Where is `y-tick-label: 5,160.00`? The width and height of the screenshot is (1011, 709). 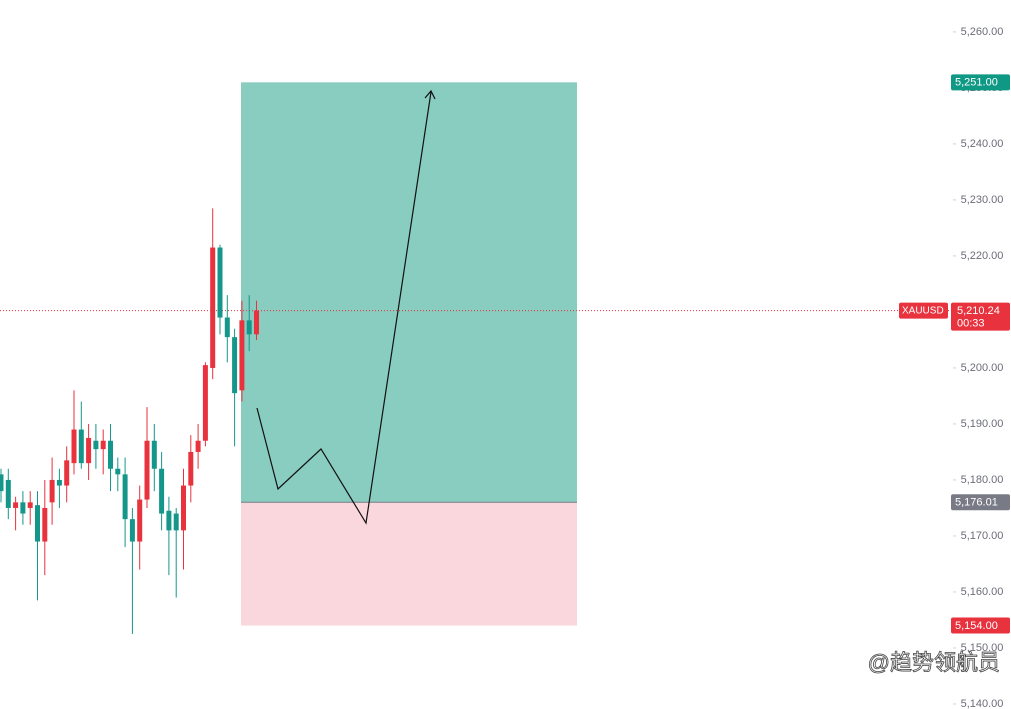
y-tick-label: 5,160.00 is located at coordinates (982, 592).